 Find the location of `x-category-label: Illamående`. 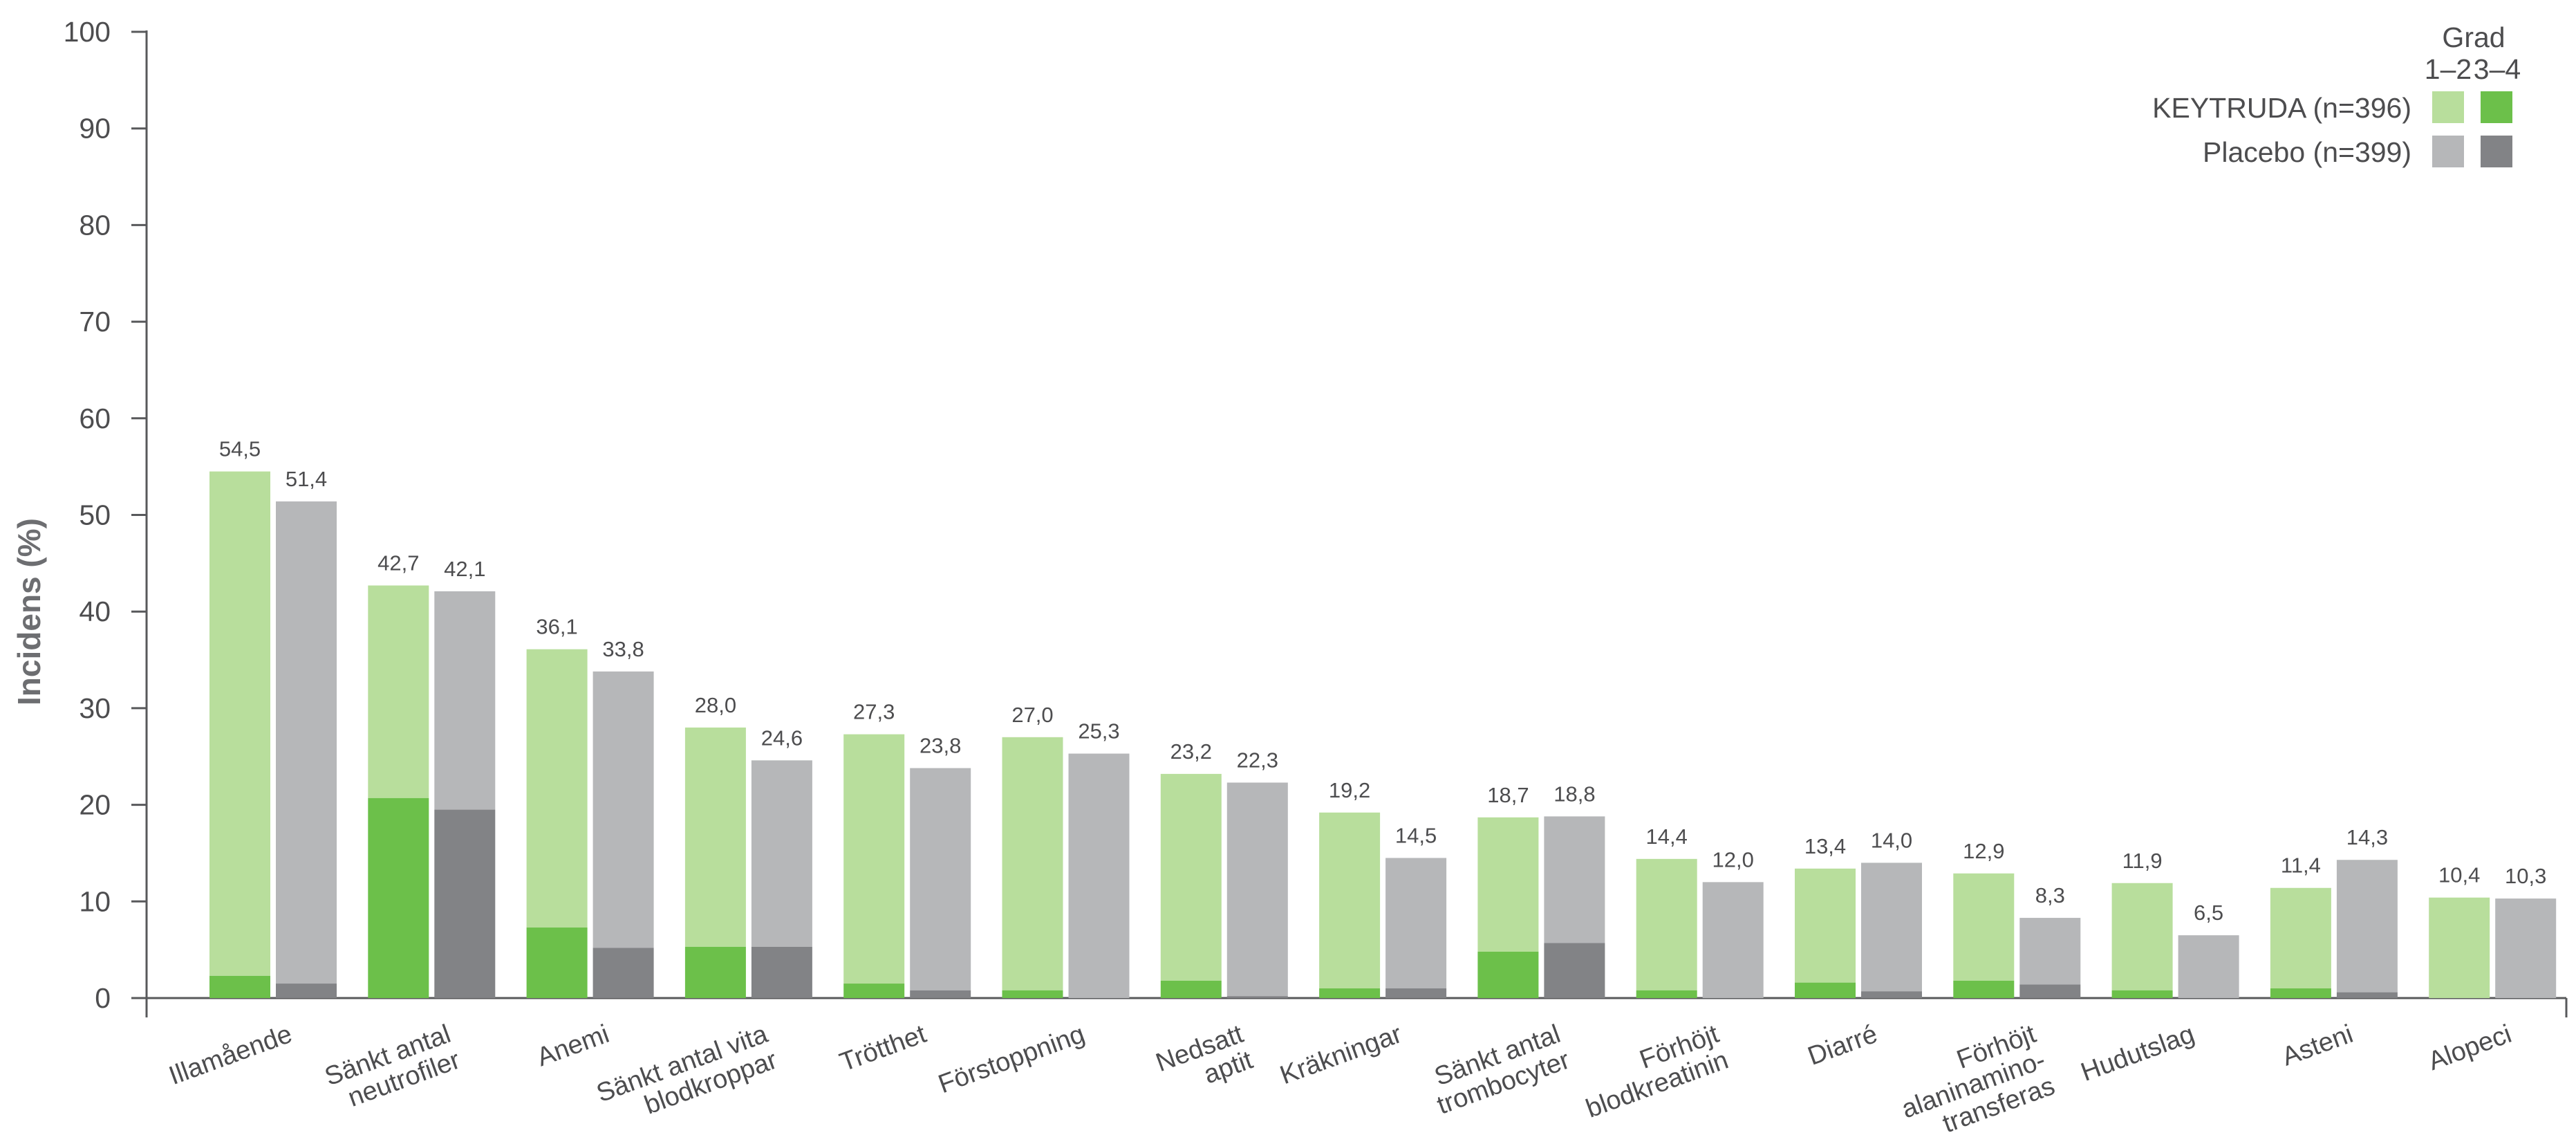

x-category-label: Illamående is located at coordinates (230, 1055).